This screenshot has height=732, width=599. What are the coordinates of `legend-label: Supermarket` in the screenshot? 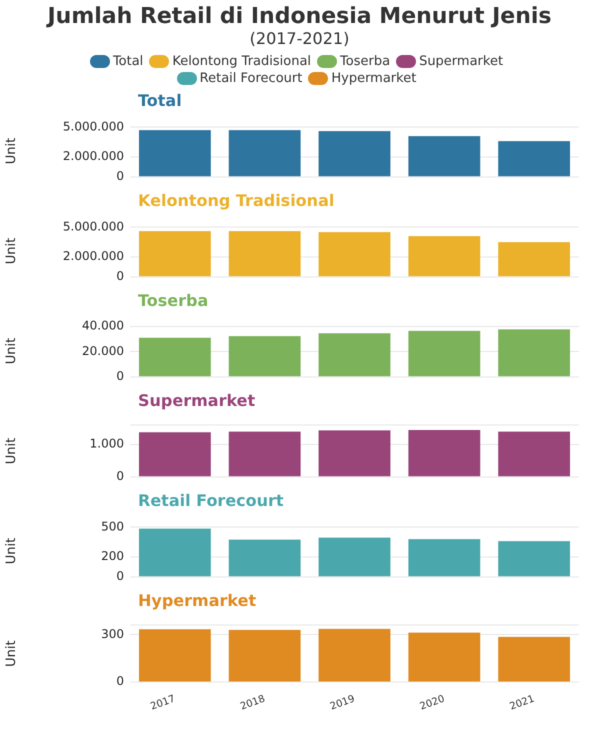 It's located at (461, 61).